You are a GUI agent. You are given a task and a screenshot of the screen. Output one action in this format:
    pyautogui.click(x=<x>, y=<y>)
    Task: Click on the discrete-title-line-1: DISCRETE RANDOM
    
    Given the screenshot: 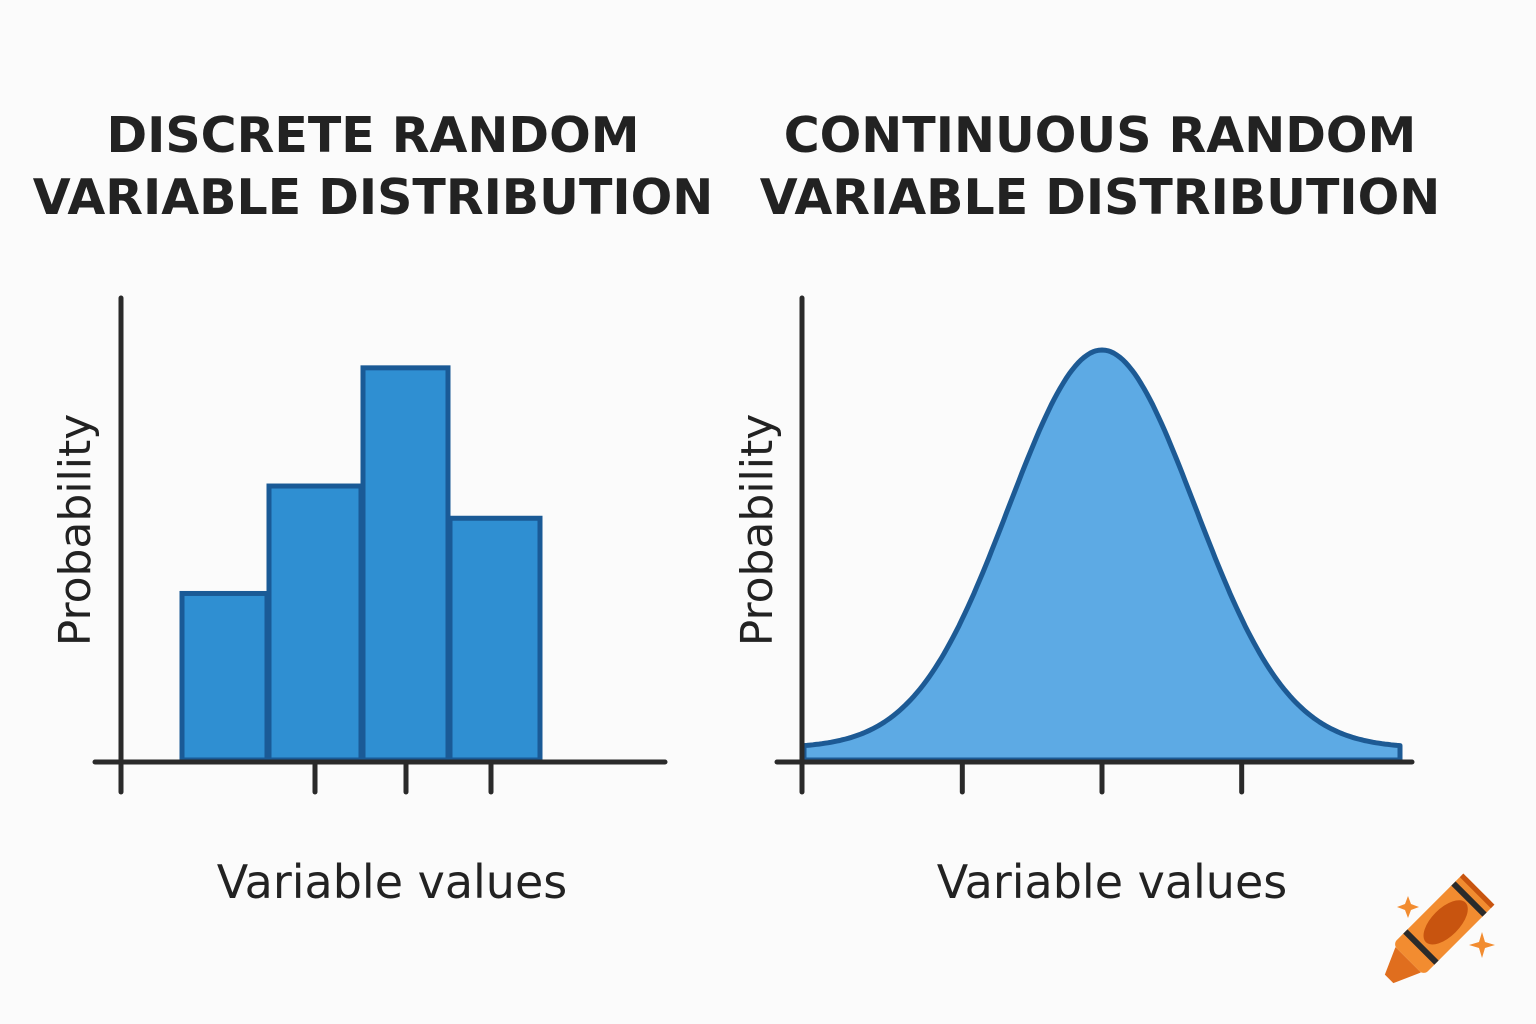 What is the action you would take?
    pyautogui.click(x=372, y=135)
    